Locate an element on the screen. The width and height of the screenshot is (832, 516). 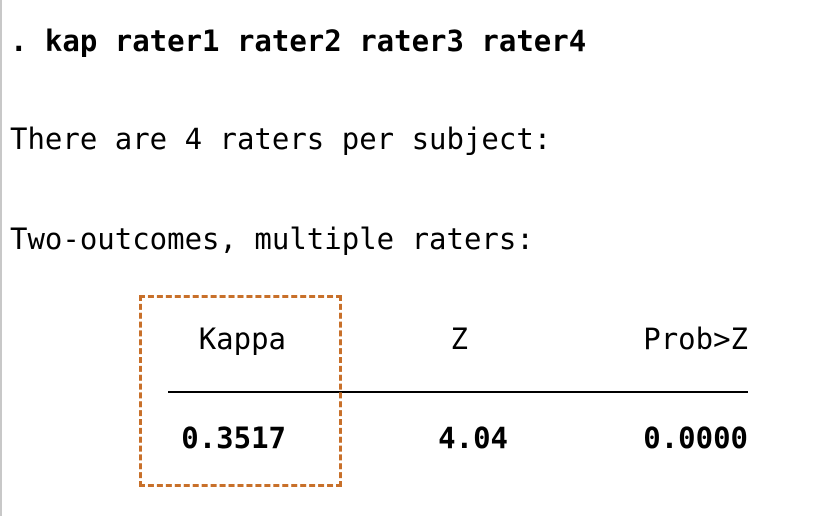
window-left-border is located at coordinates (1, 258).